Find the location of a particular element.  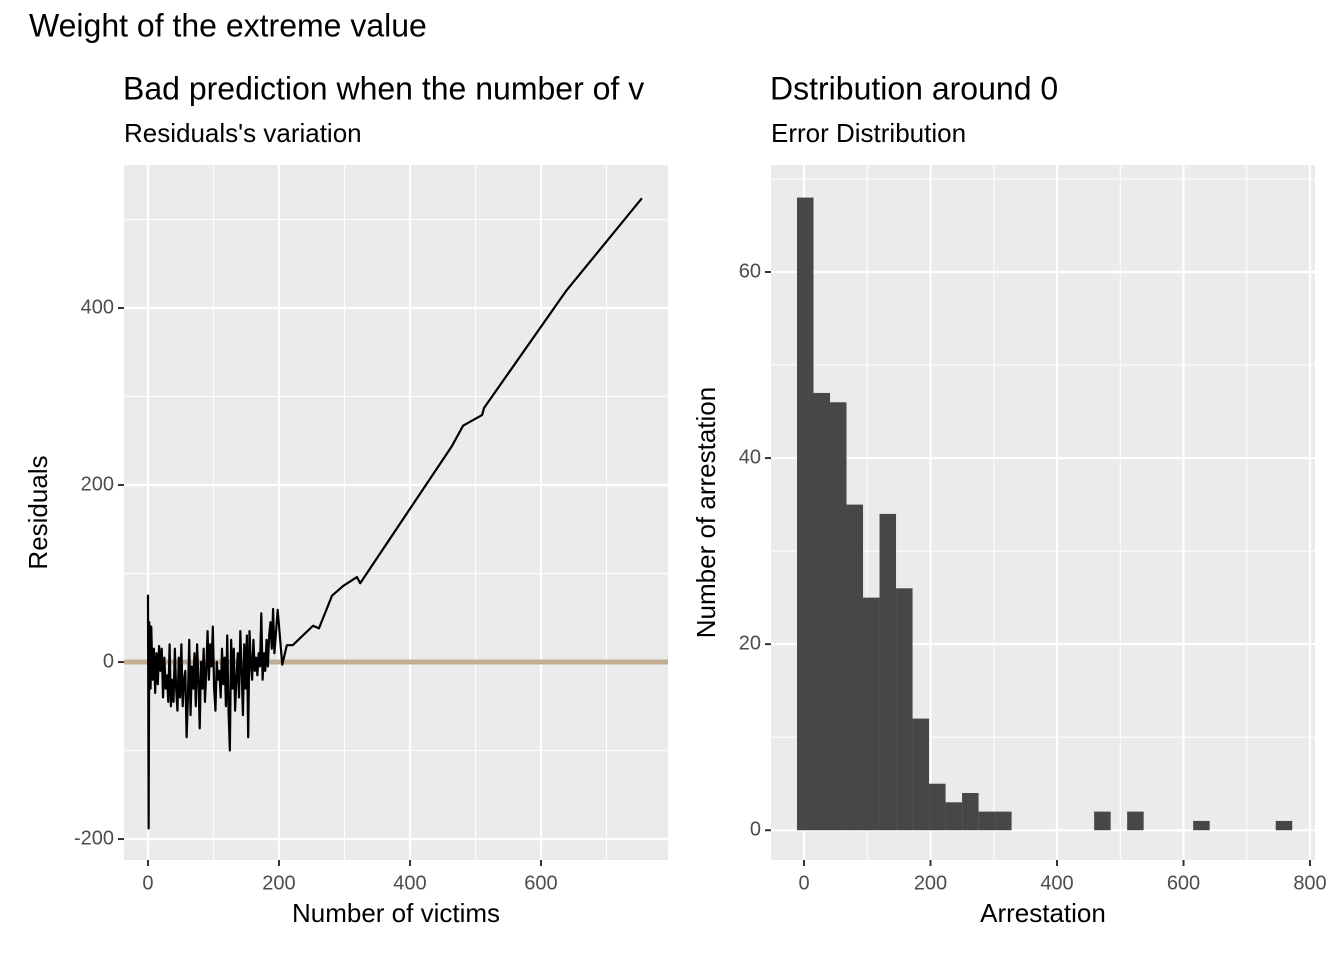

chart-subtitle: Residuals's variation is located at coordinates (243, 133).